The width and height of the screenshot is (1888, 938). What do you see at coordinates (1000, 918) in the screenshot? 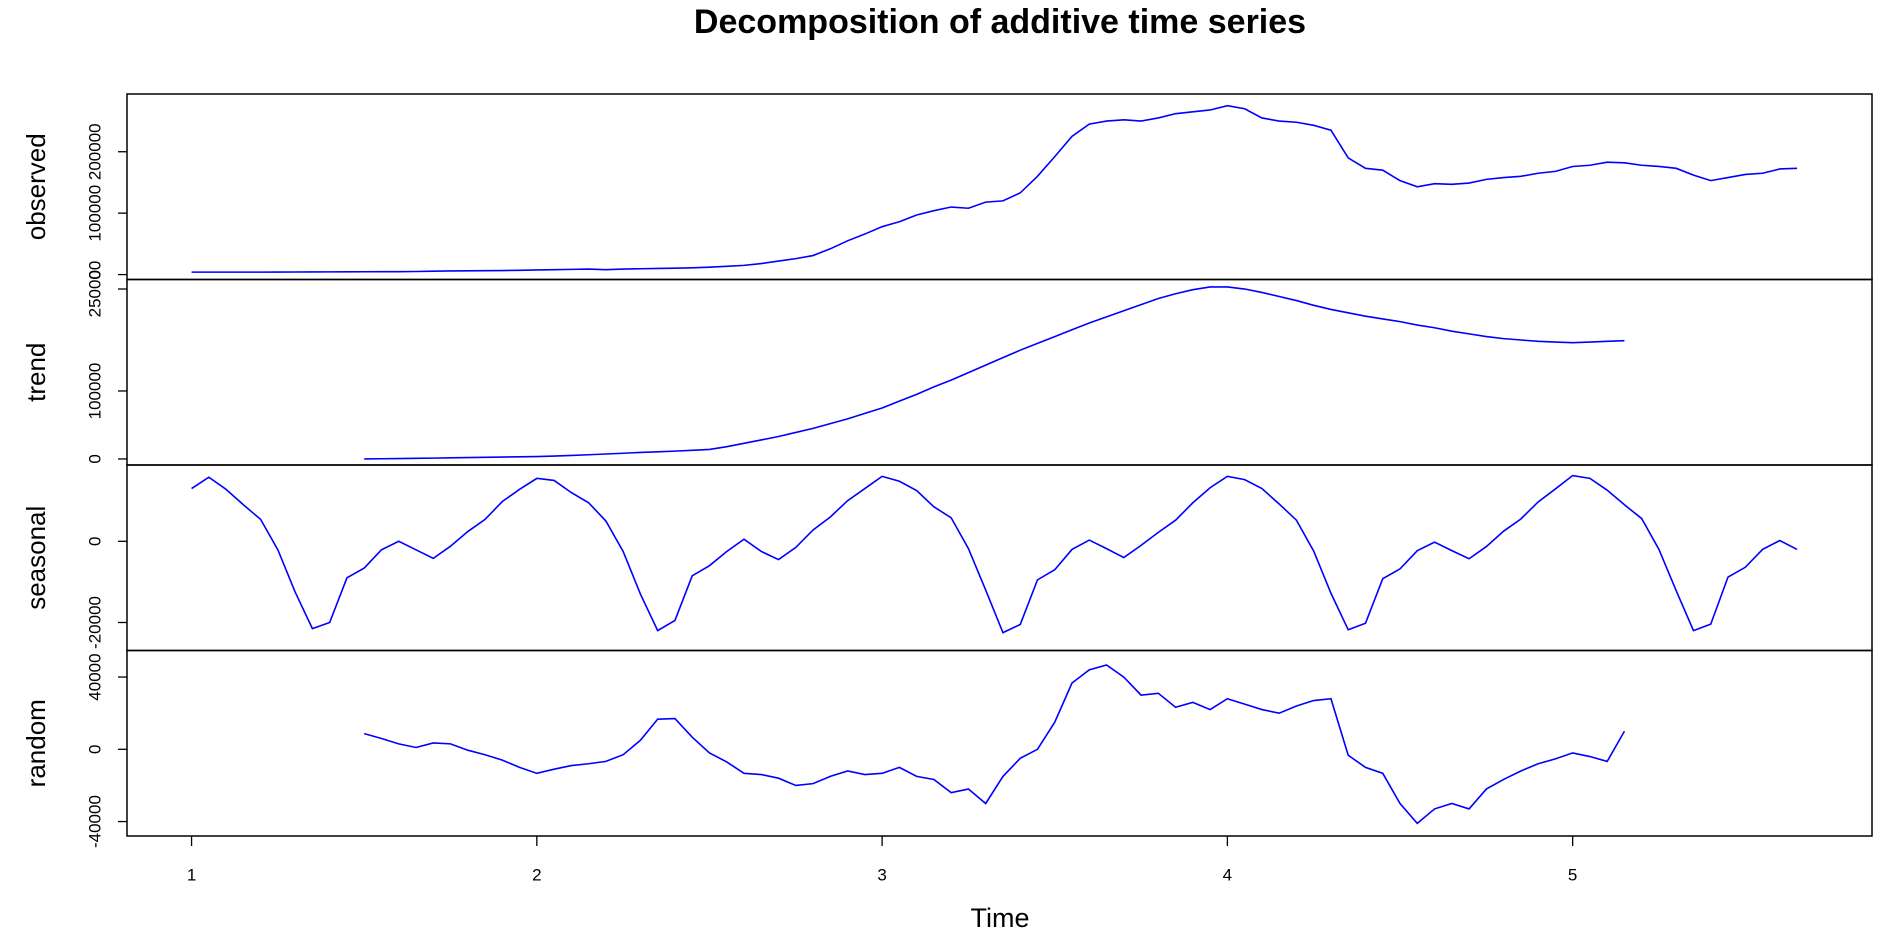
I see `x-axis-title: Time` at bounding box center [1000, 918].